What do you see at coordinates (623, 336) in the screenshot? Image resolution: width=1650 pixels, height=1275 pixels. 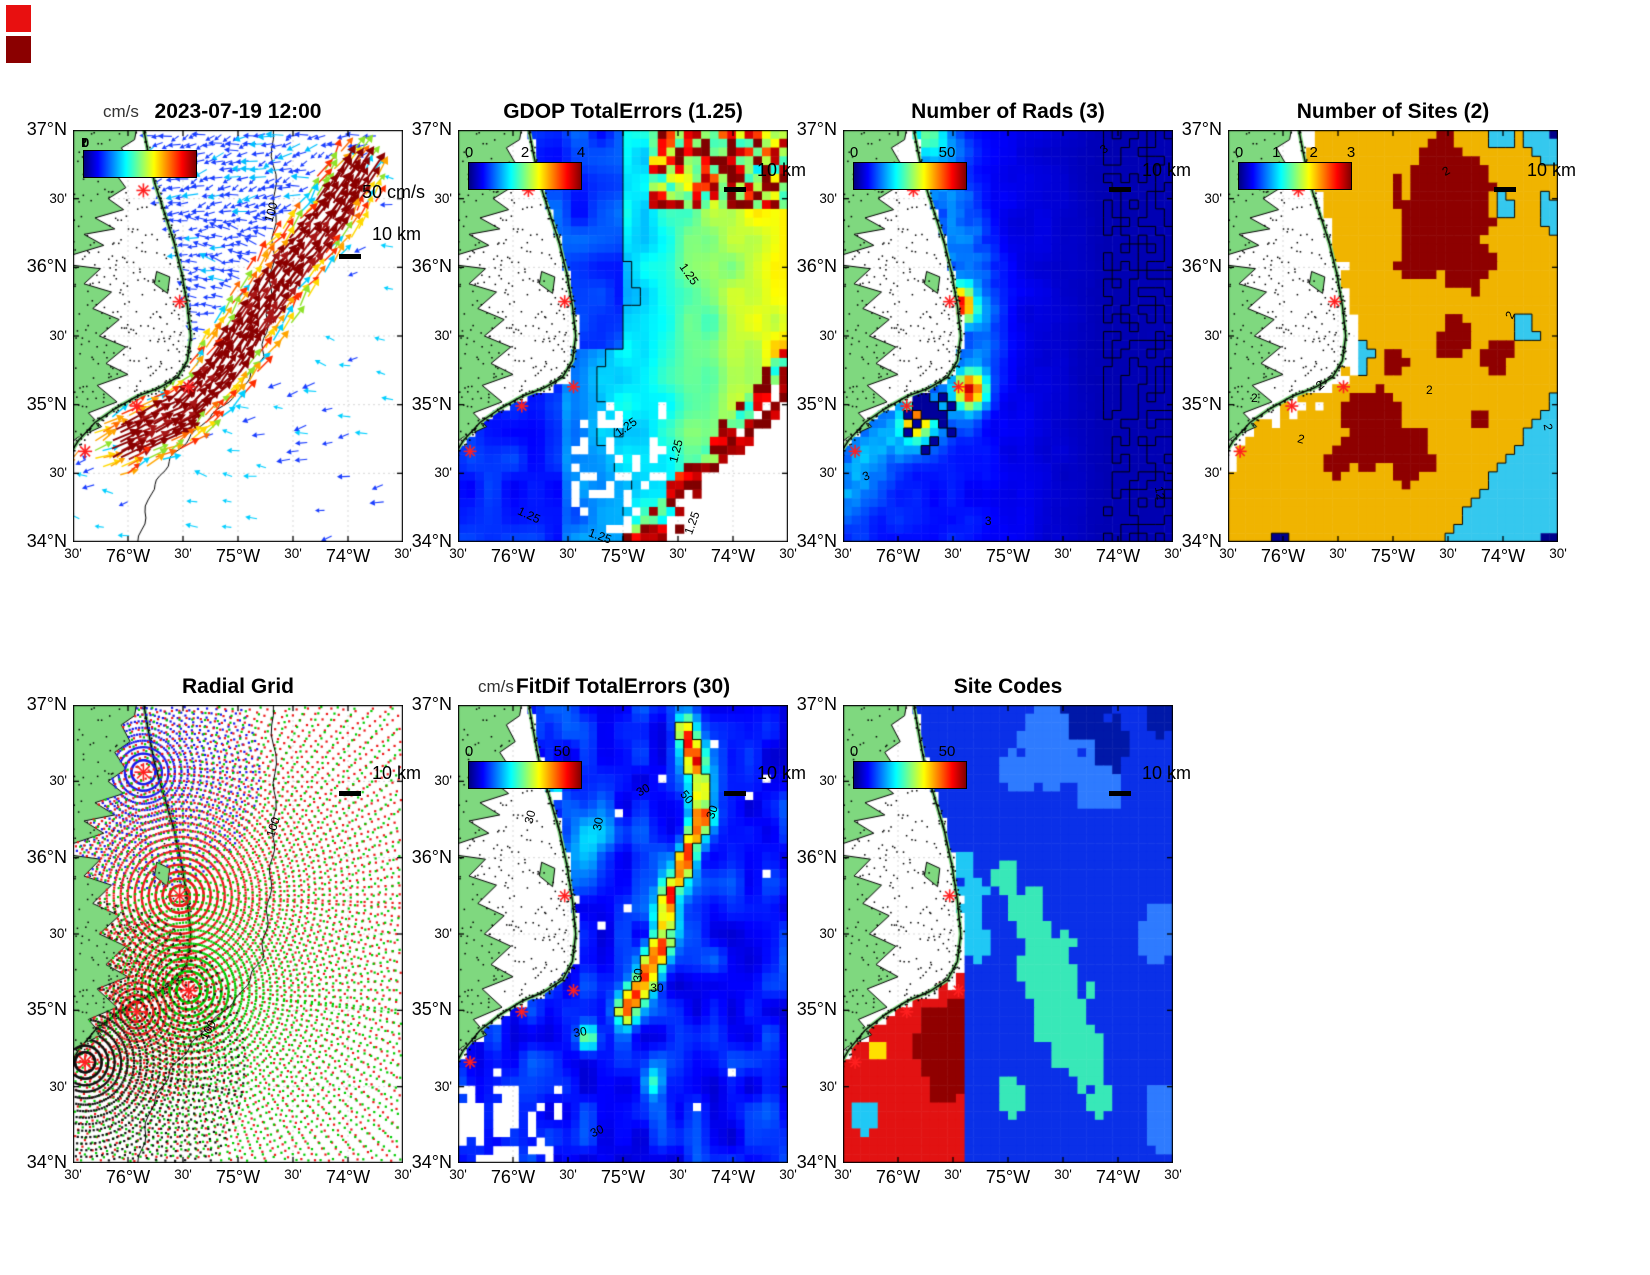 I see `map-canvas-gdop` at bounding box center [623, 336].